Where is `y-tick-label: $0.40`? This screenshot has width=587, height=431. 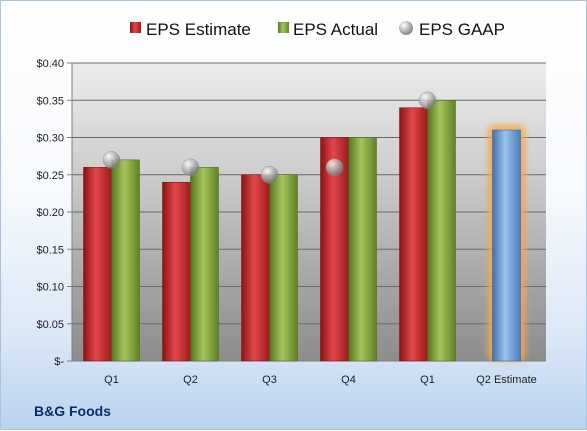
y-tick-label: $0.40 is located at coordinates (50, 64).